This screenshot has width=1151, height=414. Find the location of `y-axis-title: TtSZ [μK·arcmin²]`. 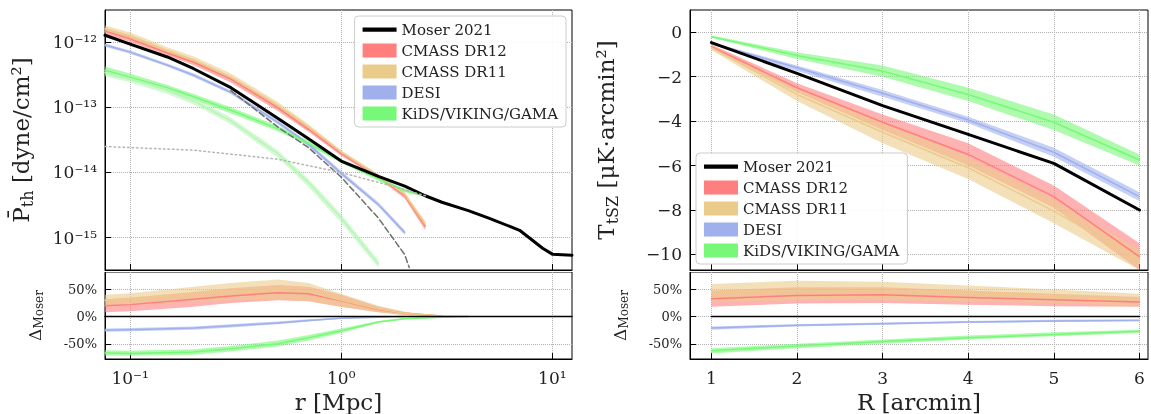

y-axis-title: TtSZ [μK·arcmin²] is located at coordinates (607, 140).